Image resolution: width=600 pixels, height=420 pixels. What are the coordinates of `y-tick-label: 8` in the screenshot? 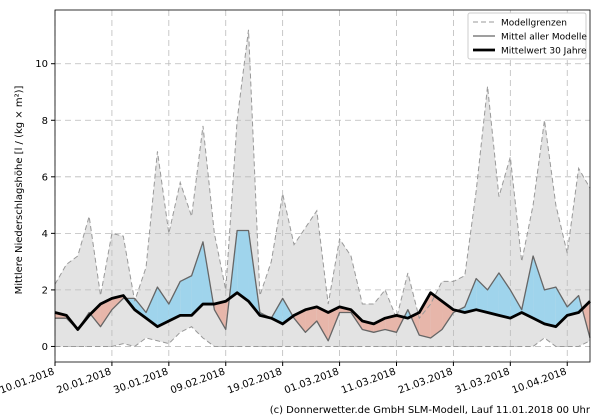 It's located at (45, 121).